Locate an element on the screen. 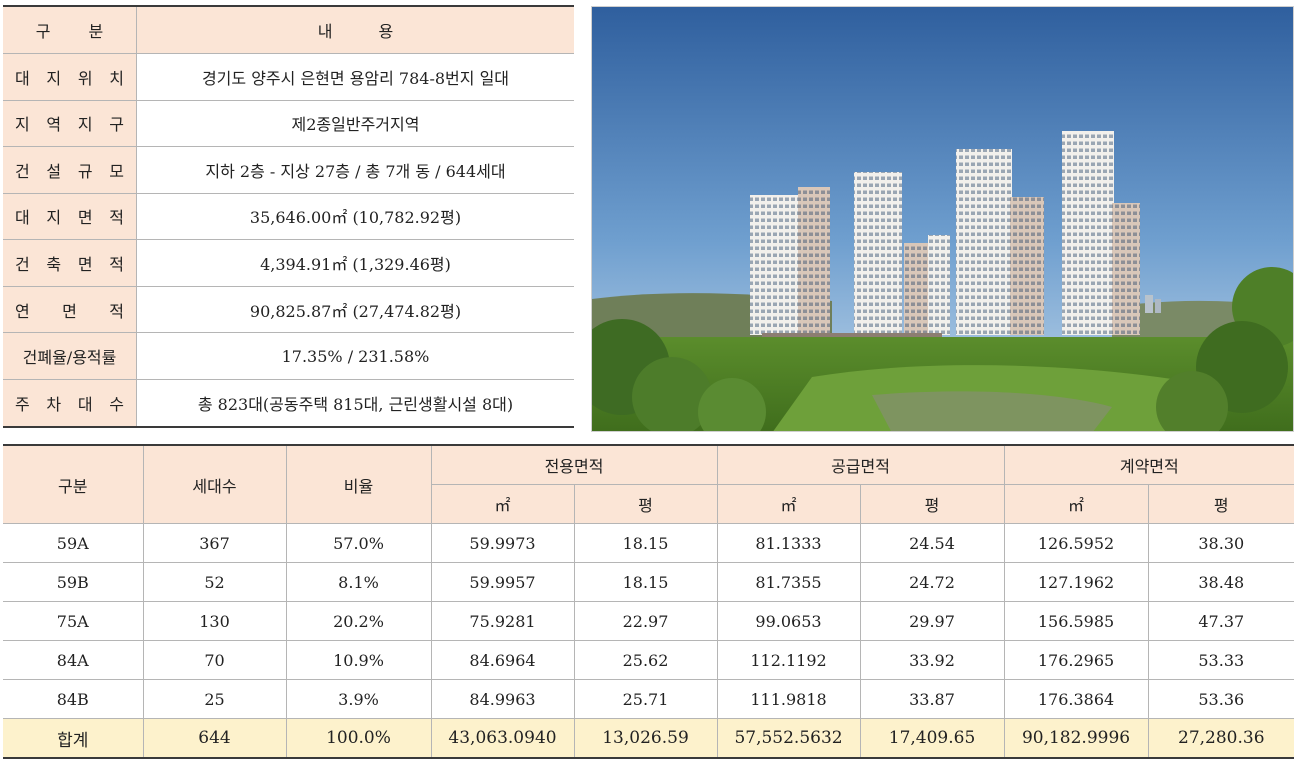 This screenshot has width=1300, height=759. overview-row: 대 지 면 적 35,646.00㎡ (10,782.92평) is located at coordinates (288, 217).